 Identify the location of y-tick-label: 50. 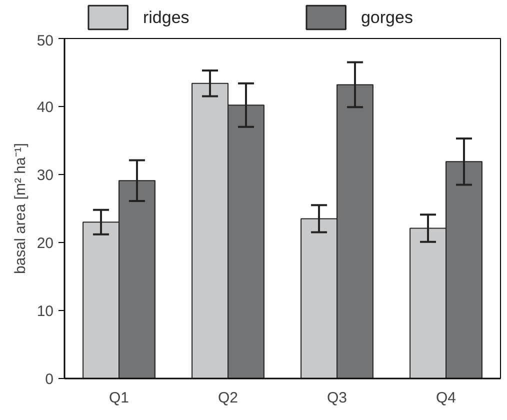
(45, 41).